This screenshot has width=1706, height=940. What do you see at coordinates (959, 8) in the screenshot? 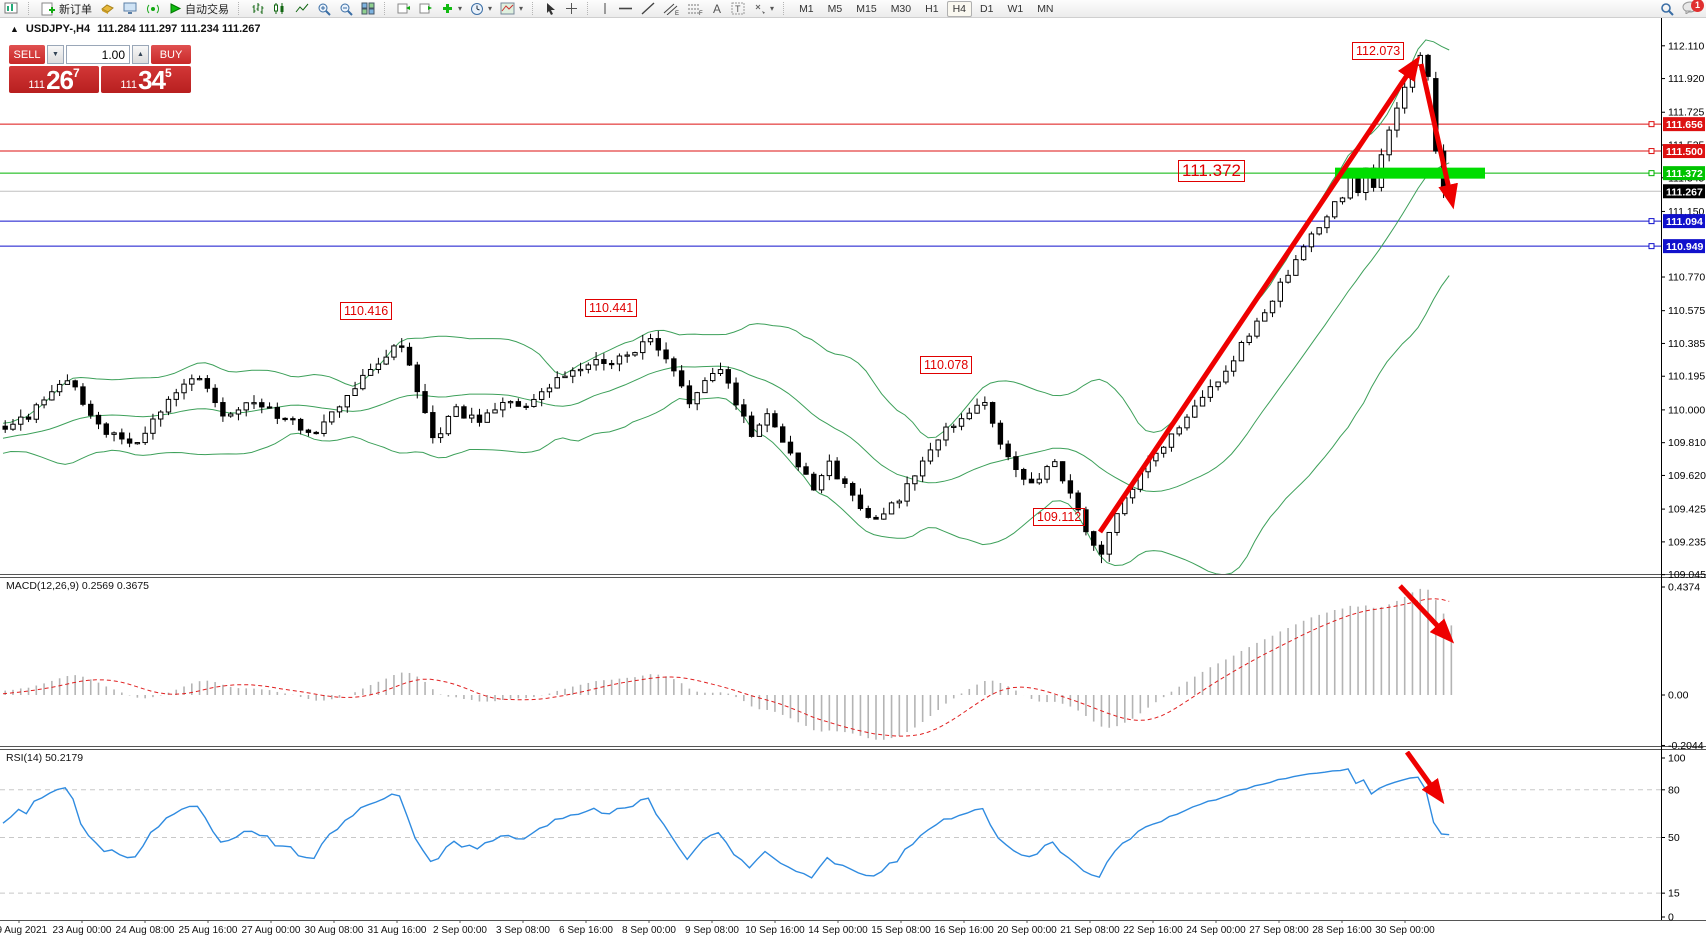
I see `timeframe-button-h4: H4` at bounding box center [959, 8].